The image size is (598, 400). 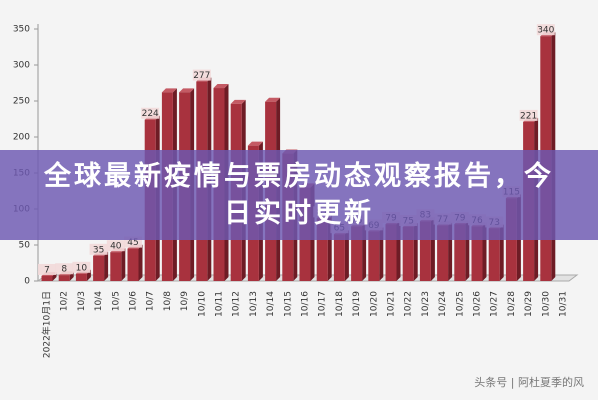 I want to click on value-label: 277, so click(x=201, y=76).